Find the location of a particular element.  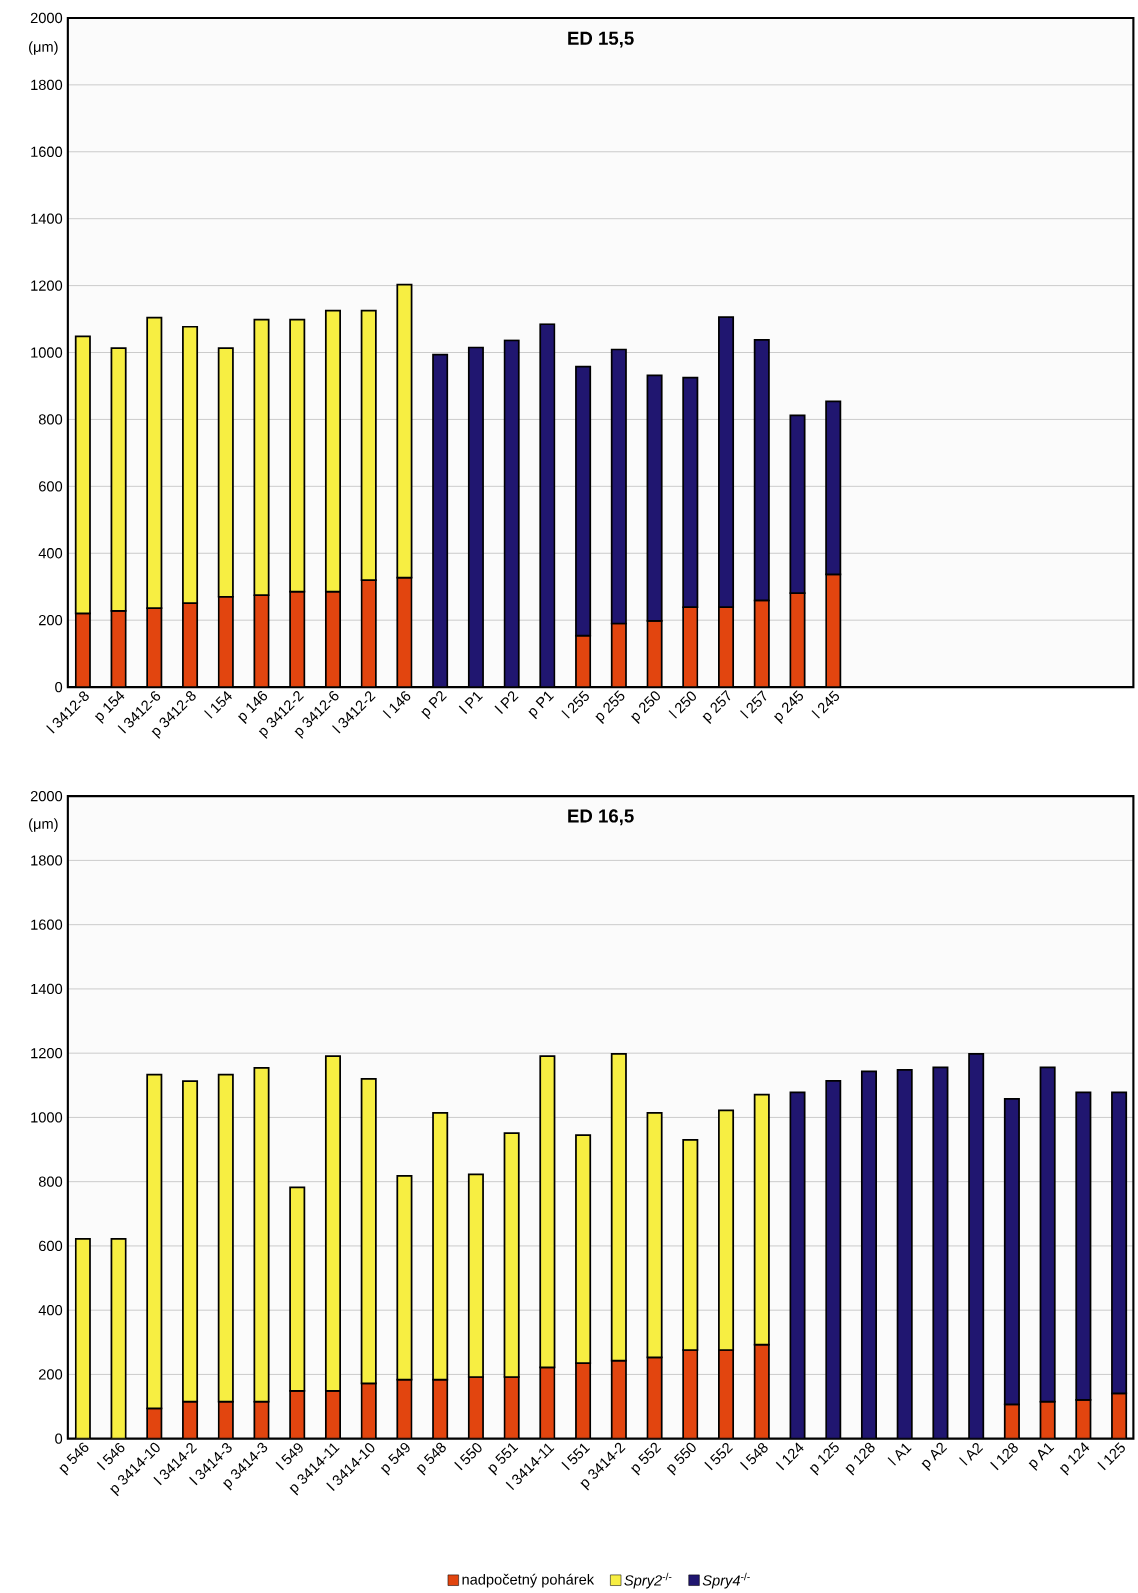

text: ED 16,5 is located at coordinates (601, 817).